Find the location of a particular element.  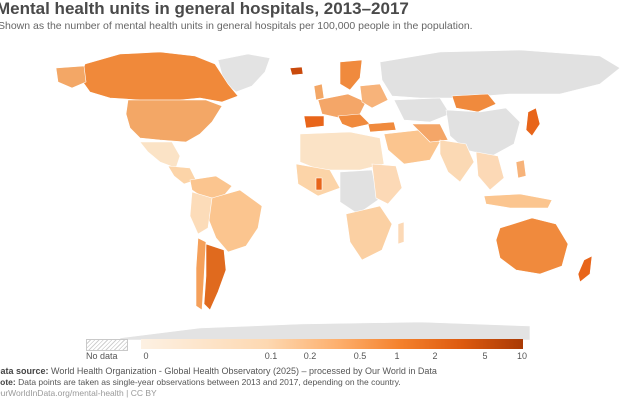

no-data-label: No data is located at coordinates (102, 356).